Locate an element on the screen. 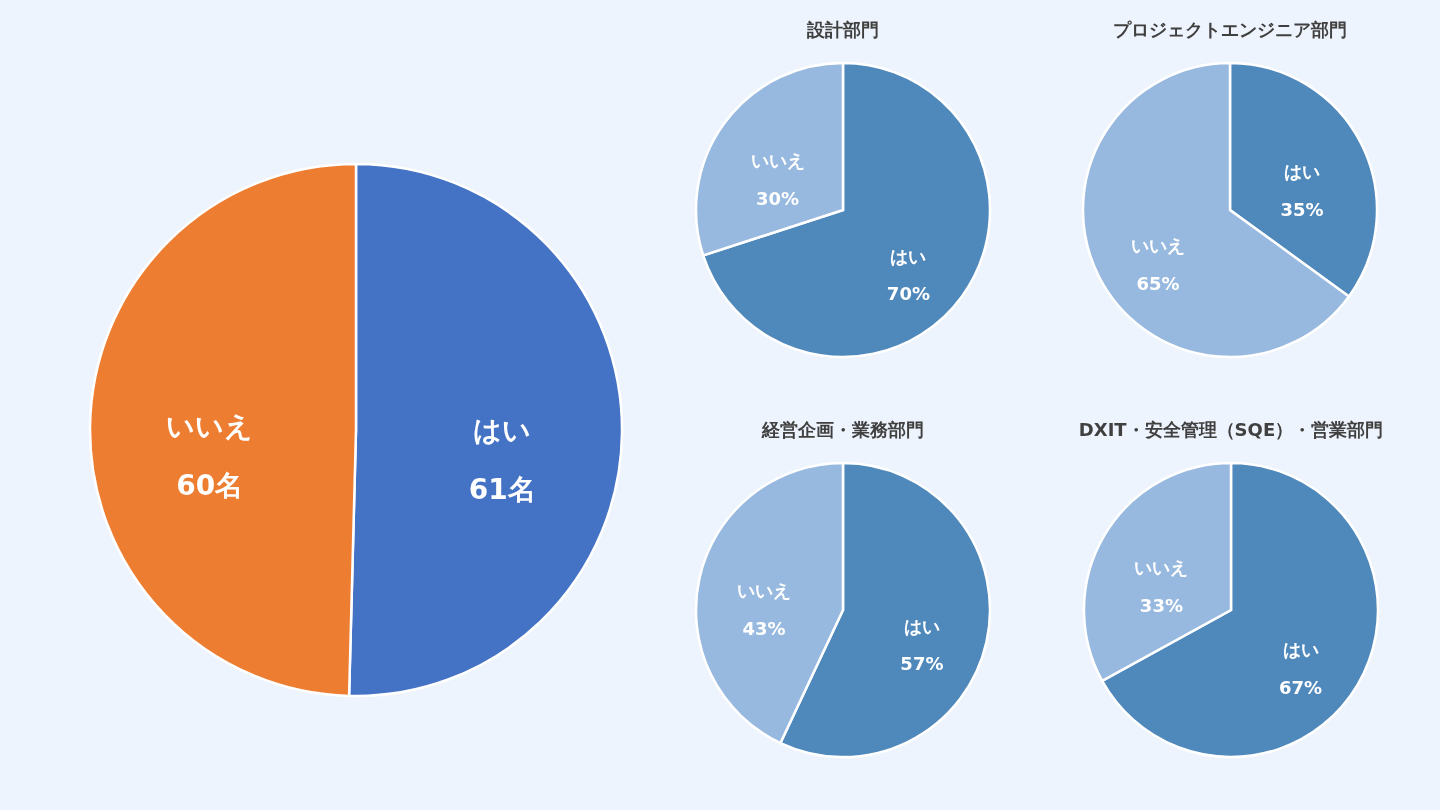 This screenshot has width=1440, height=810. data-label: 43% is located at coordinates (764, 629).